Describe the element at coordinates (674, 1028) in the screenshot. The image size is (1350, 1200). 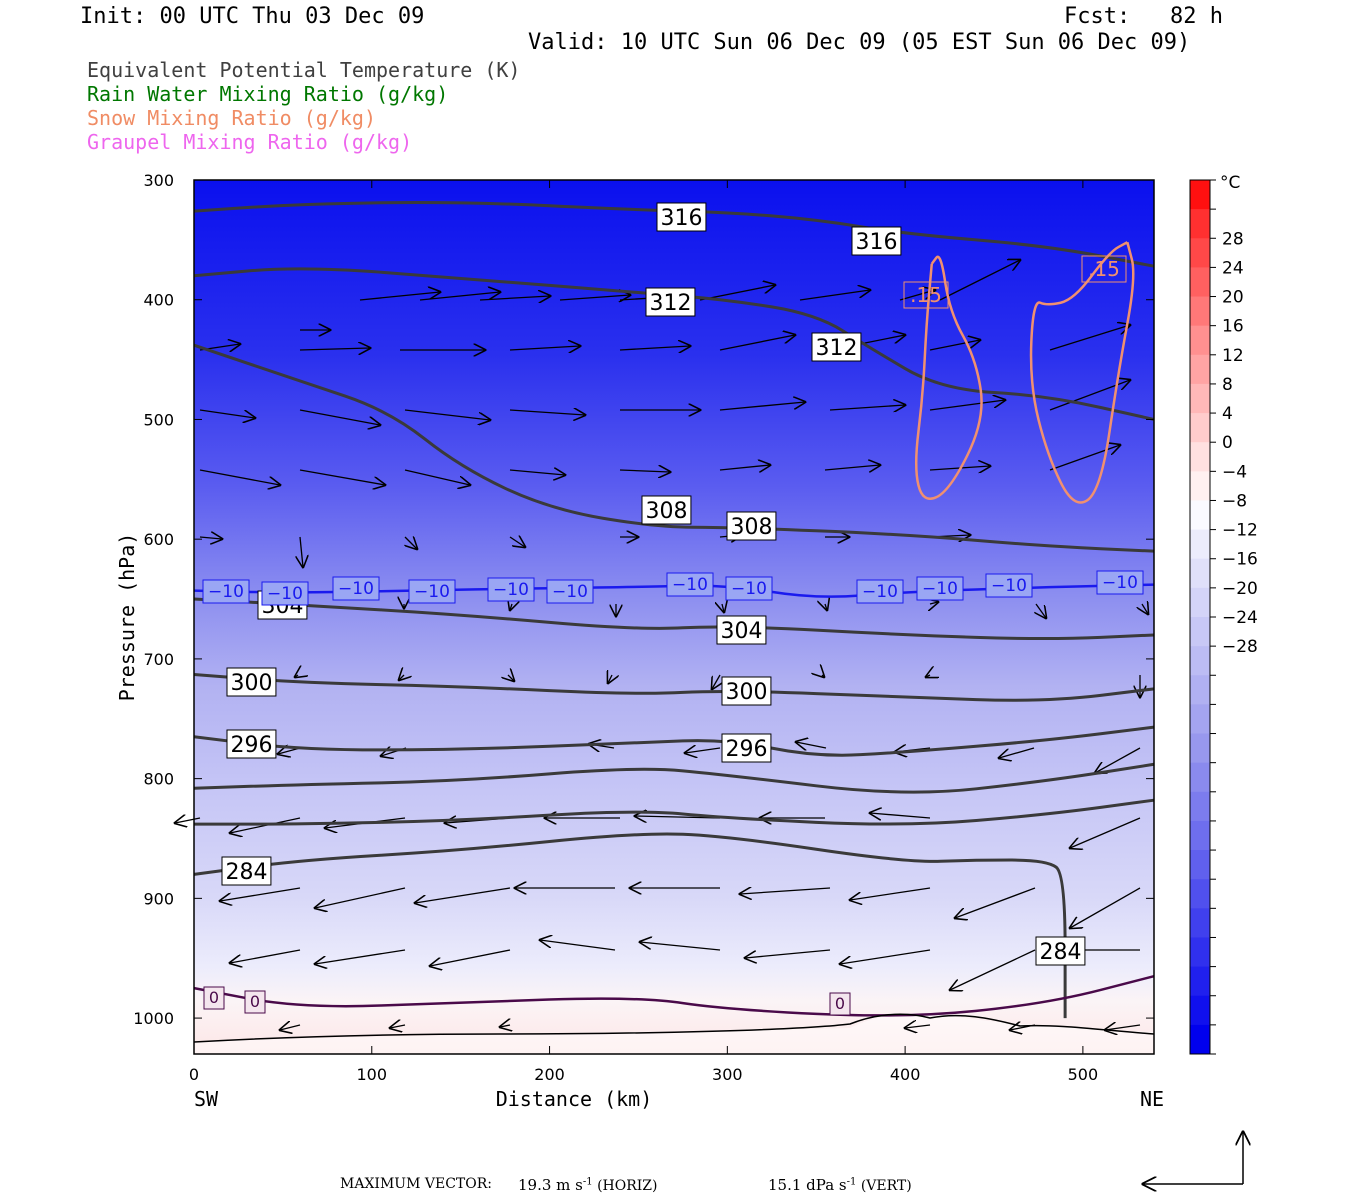
I see `terrain-line` at that location.